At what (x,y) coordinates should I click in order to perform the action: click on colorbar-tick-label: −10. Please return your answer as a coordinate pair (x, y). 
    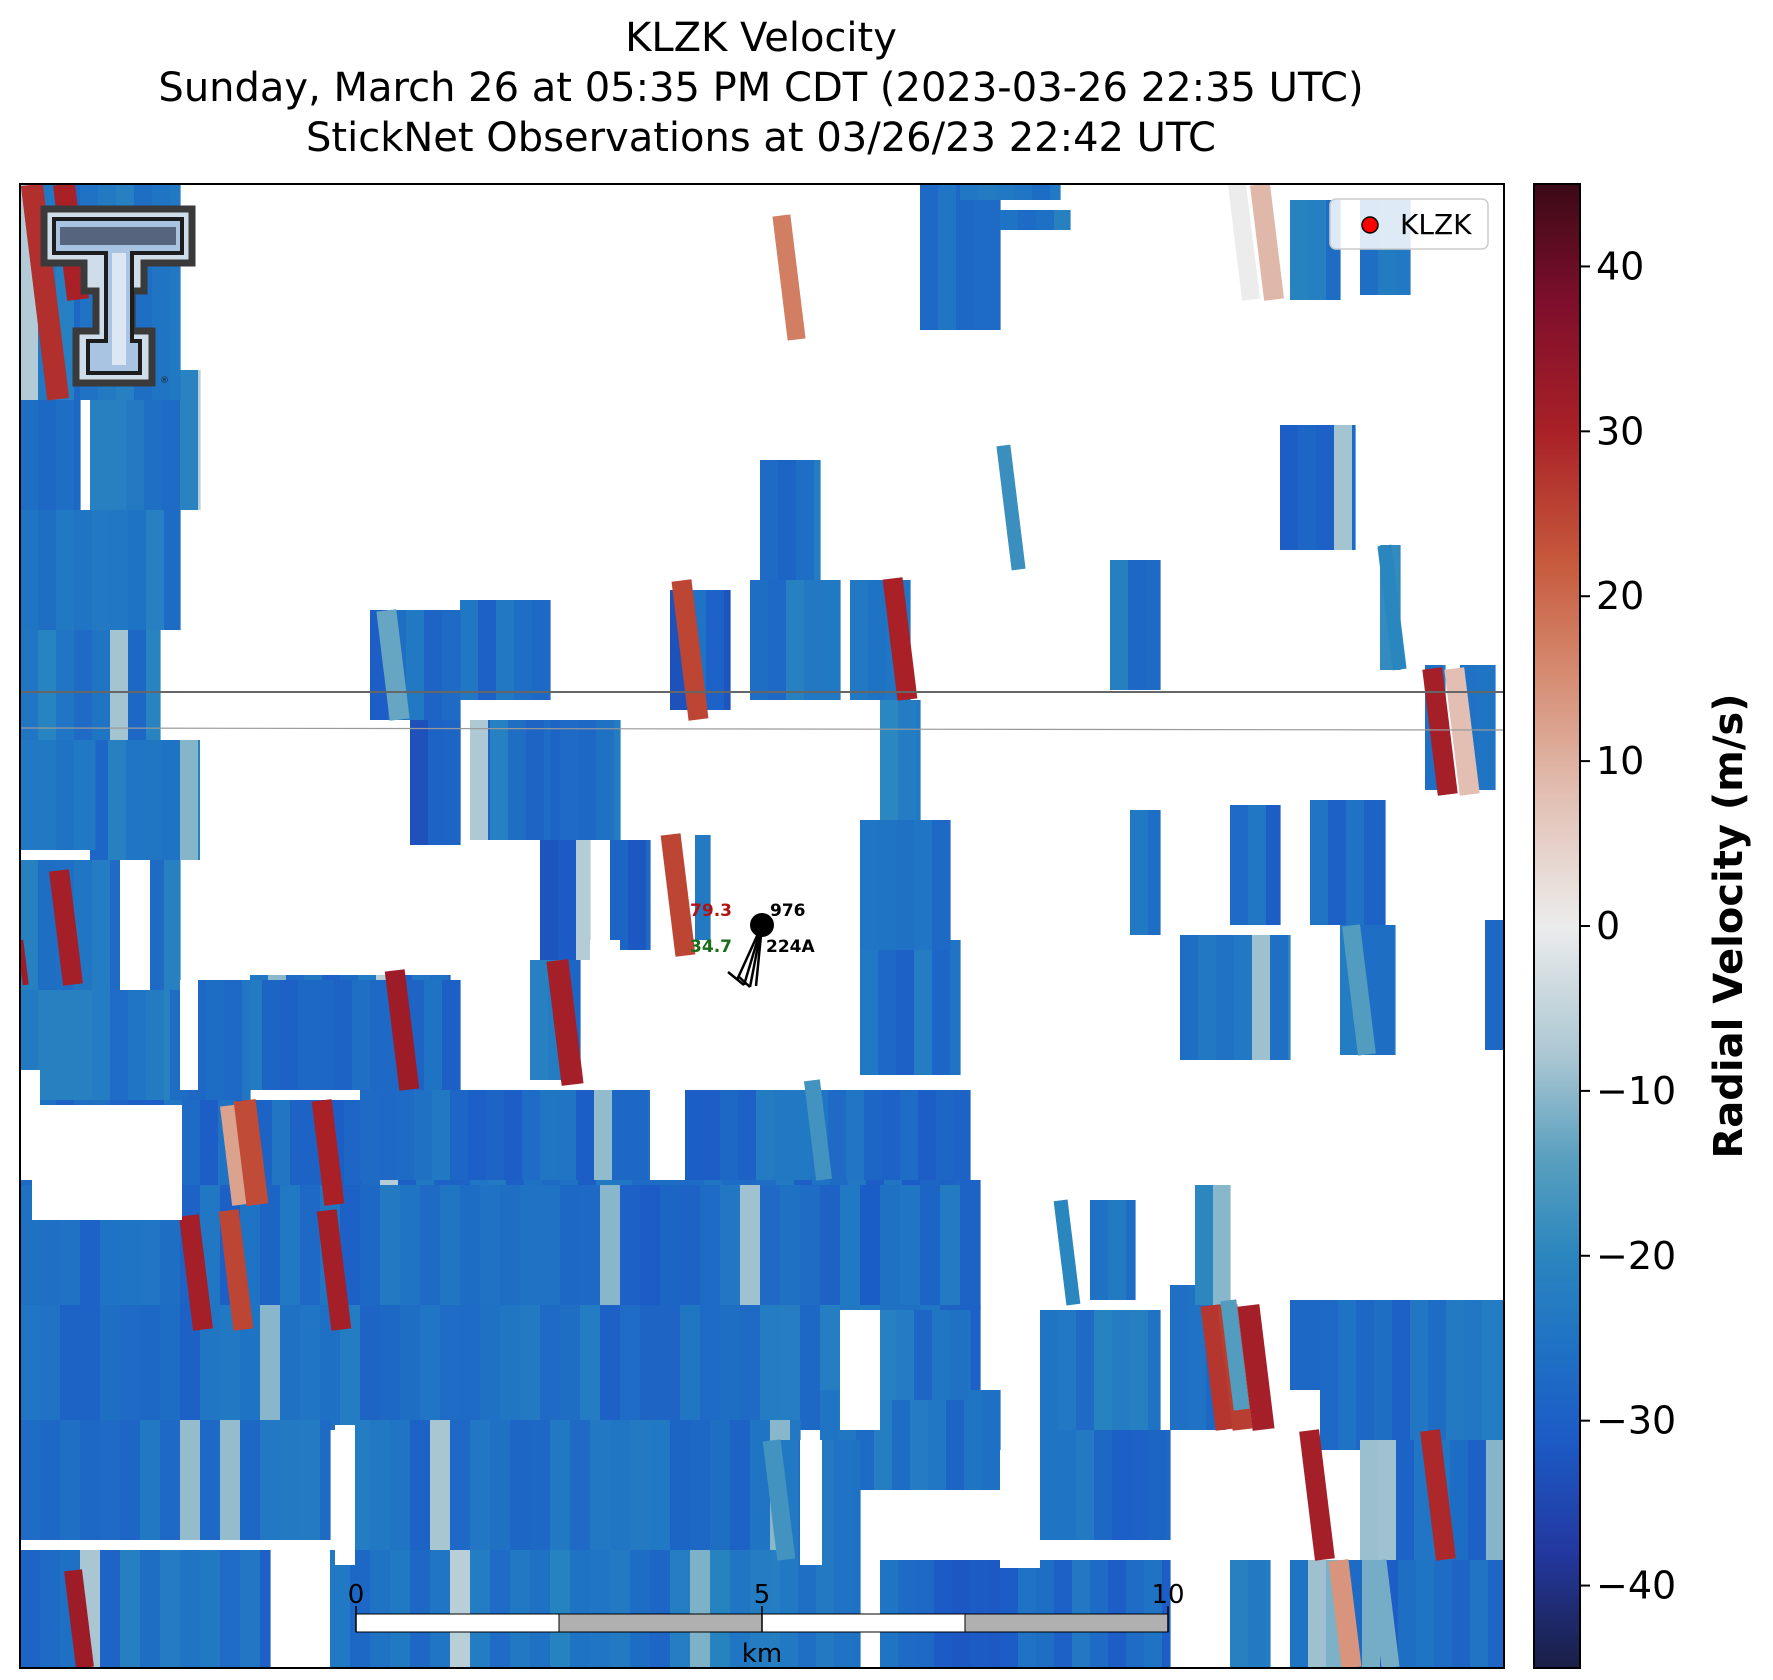
    Looking at the image, I should click on (1636, 1091).